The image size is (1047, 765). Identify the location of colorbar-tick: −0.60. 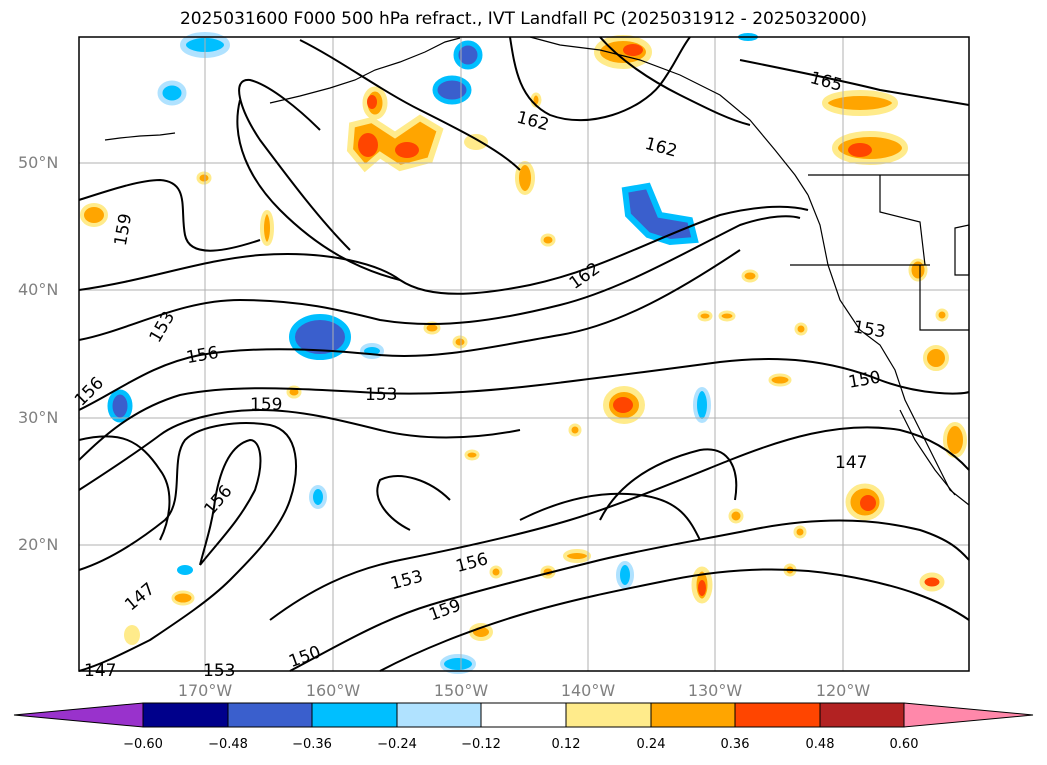
(143, 744).